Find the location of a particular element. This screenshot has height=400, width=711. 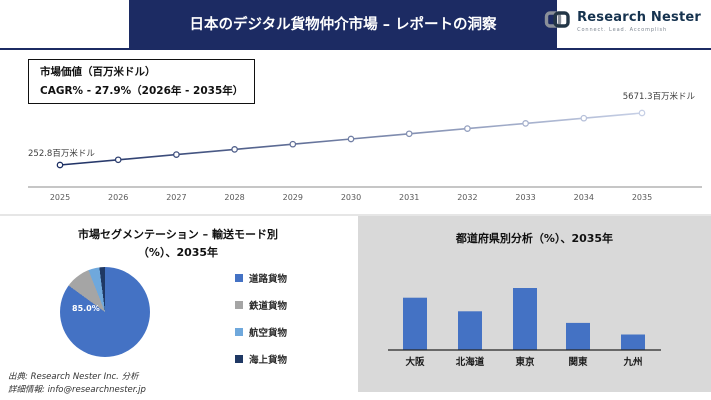

legend-label: 鉄道貨物 is located at coordinates (268, 306).